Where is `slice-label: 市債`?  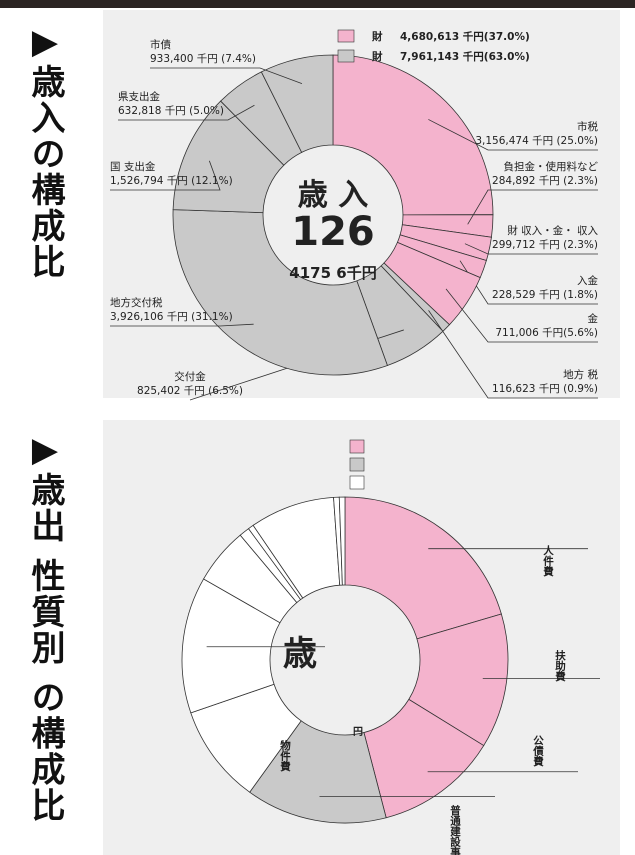
slice-label: 市債 is located at coordinates (160, 44).